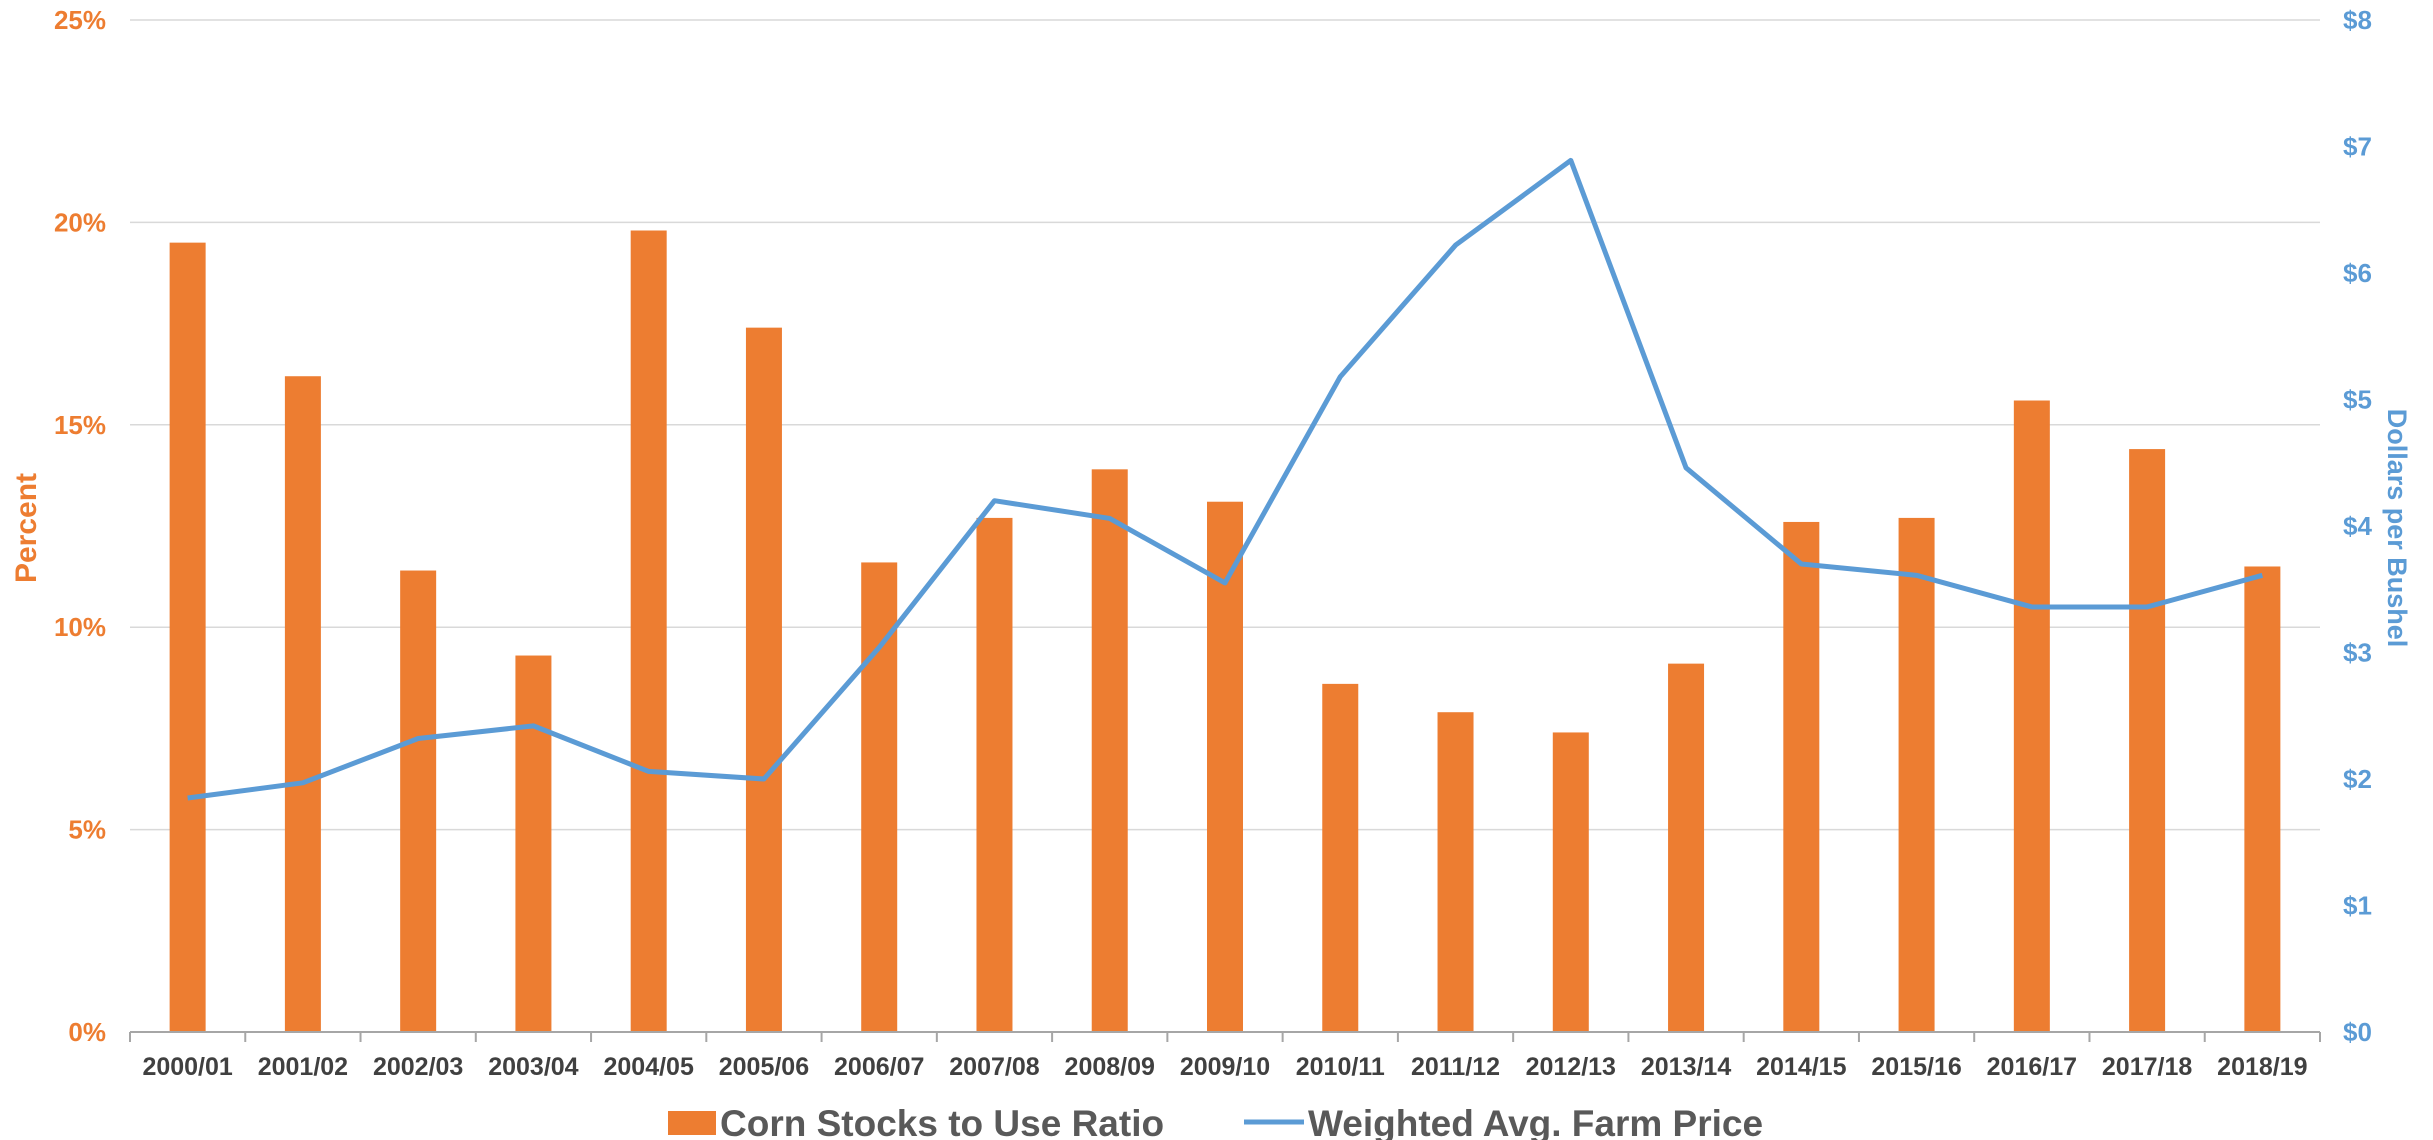 The image size is (2433, 1140). What do you see at coordinates (2357, 653) in the screenshot?
I see `right-tick-label: $3` at bounding box center [2357, 653].